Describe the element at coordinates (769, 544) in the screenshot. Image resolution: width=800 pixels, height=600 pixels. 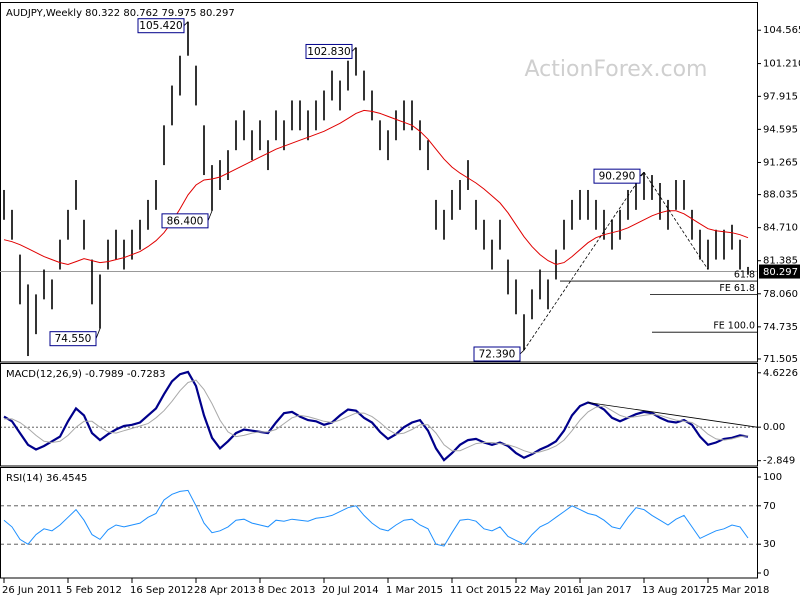
I see `y-tick-label: 30` at that location.